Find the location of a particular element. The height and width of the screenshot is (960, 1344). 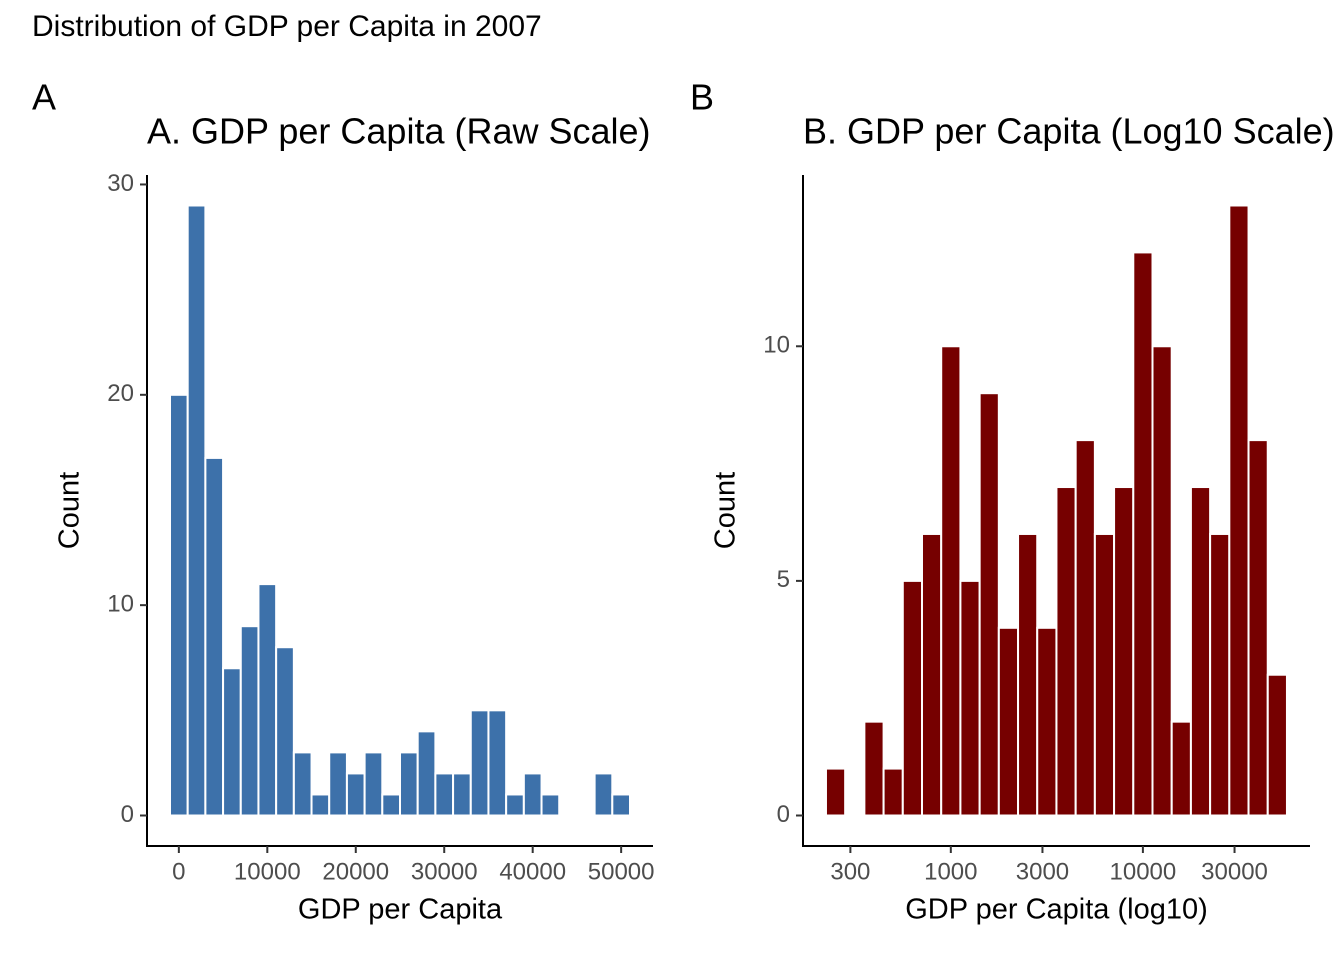

y-tick-label: 5 is located at coordinates (783, 579).